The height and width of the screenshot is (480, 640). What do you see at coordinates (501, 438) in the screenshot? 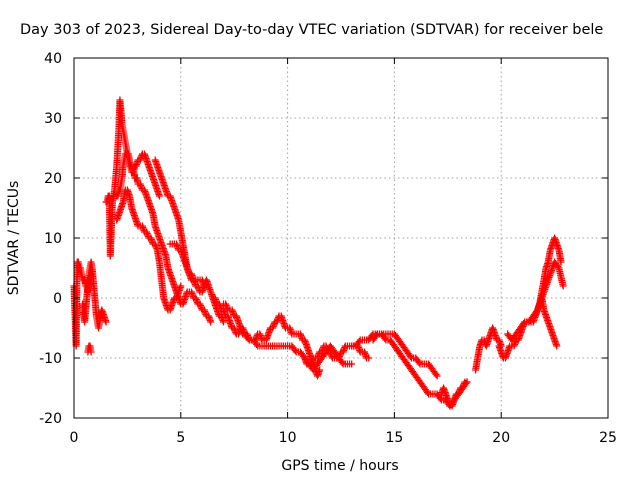
I see `x-tick-label: 20` at bounding box center [501, 438].